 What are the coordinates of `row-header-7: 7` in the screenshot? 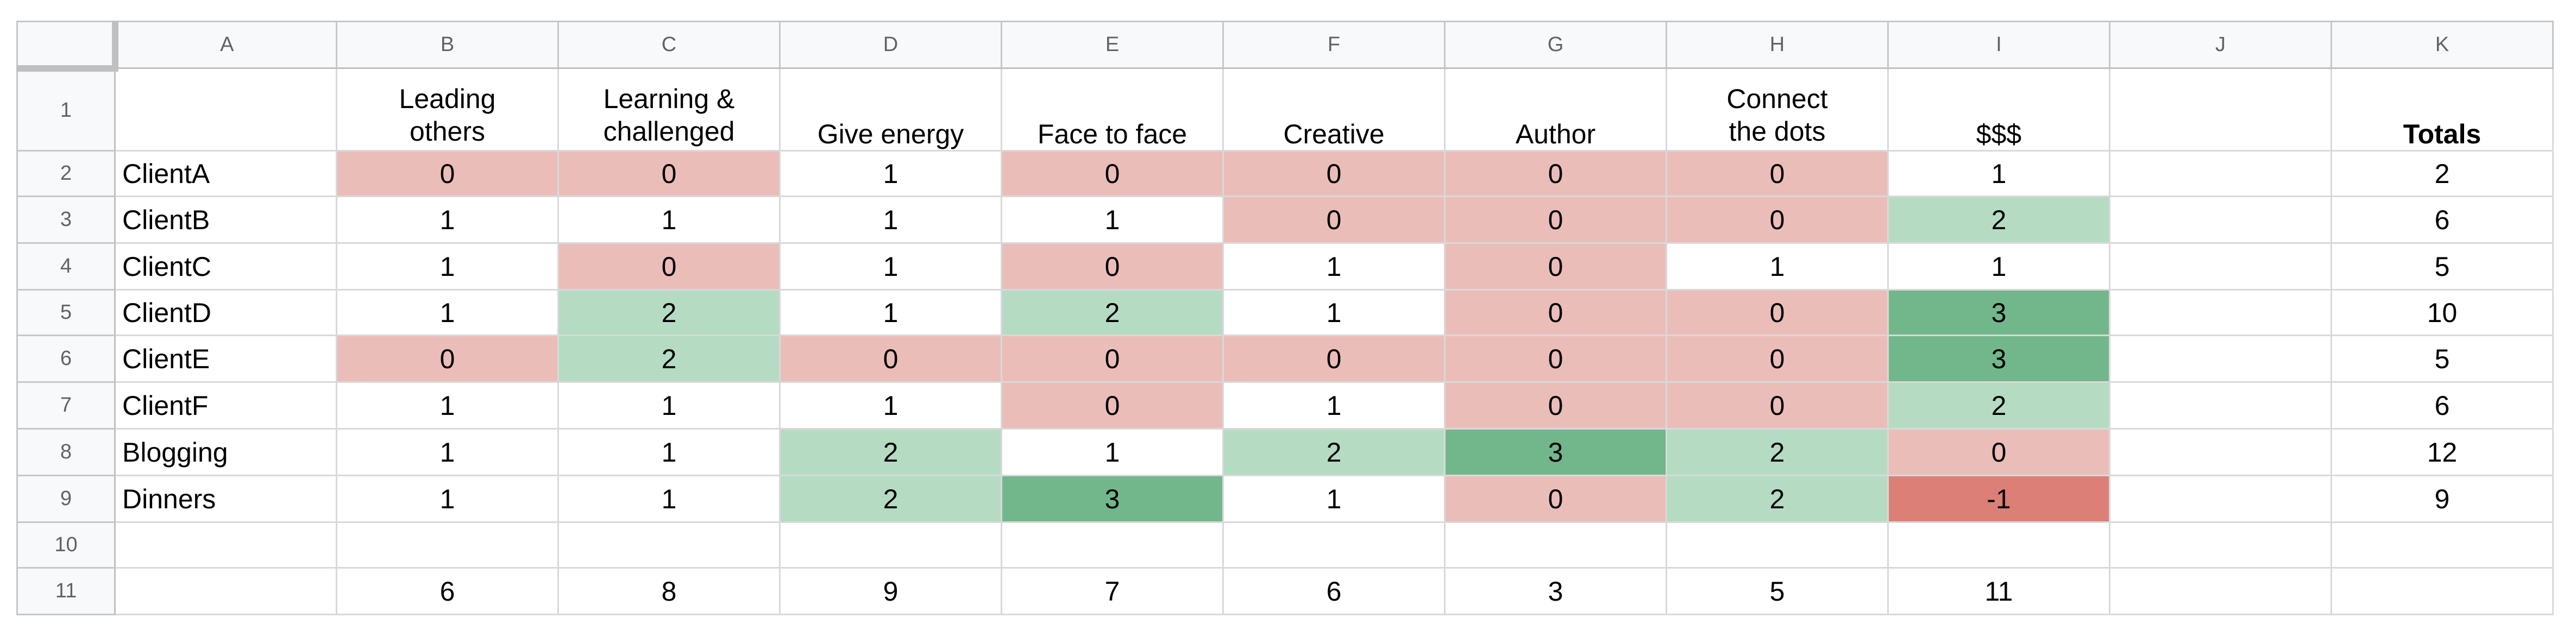 It's located at (66, 405).